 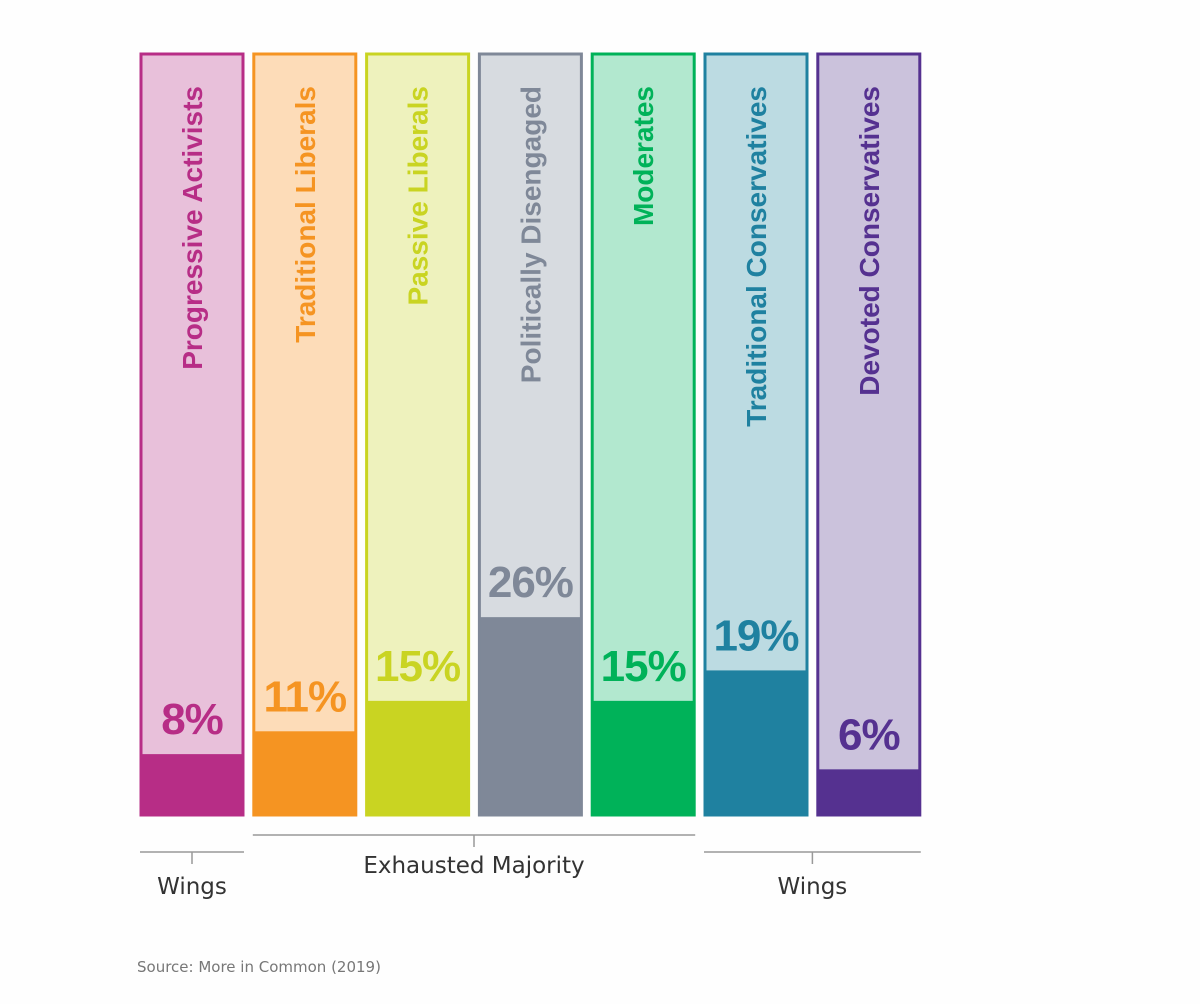 What do you see at coordinates (530, 582) in the screenshot?
I see `value-label-politically-disengaged: 26%` at bounding box center [530, 582].